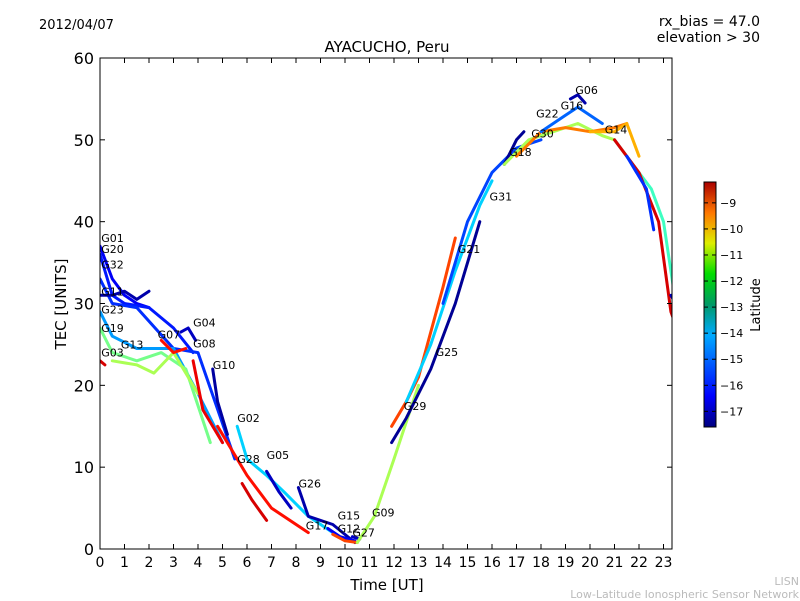 The width and height of the screenshot is (800, 601). I want to click on series-line-g14, so click(614, 140).